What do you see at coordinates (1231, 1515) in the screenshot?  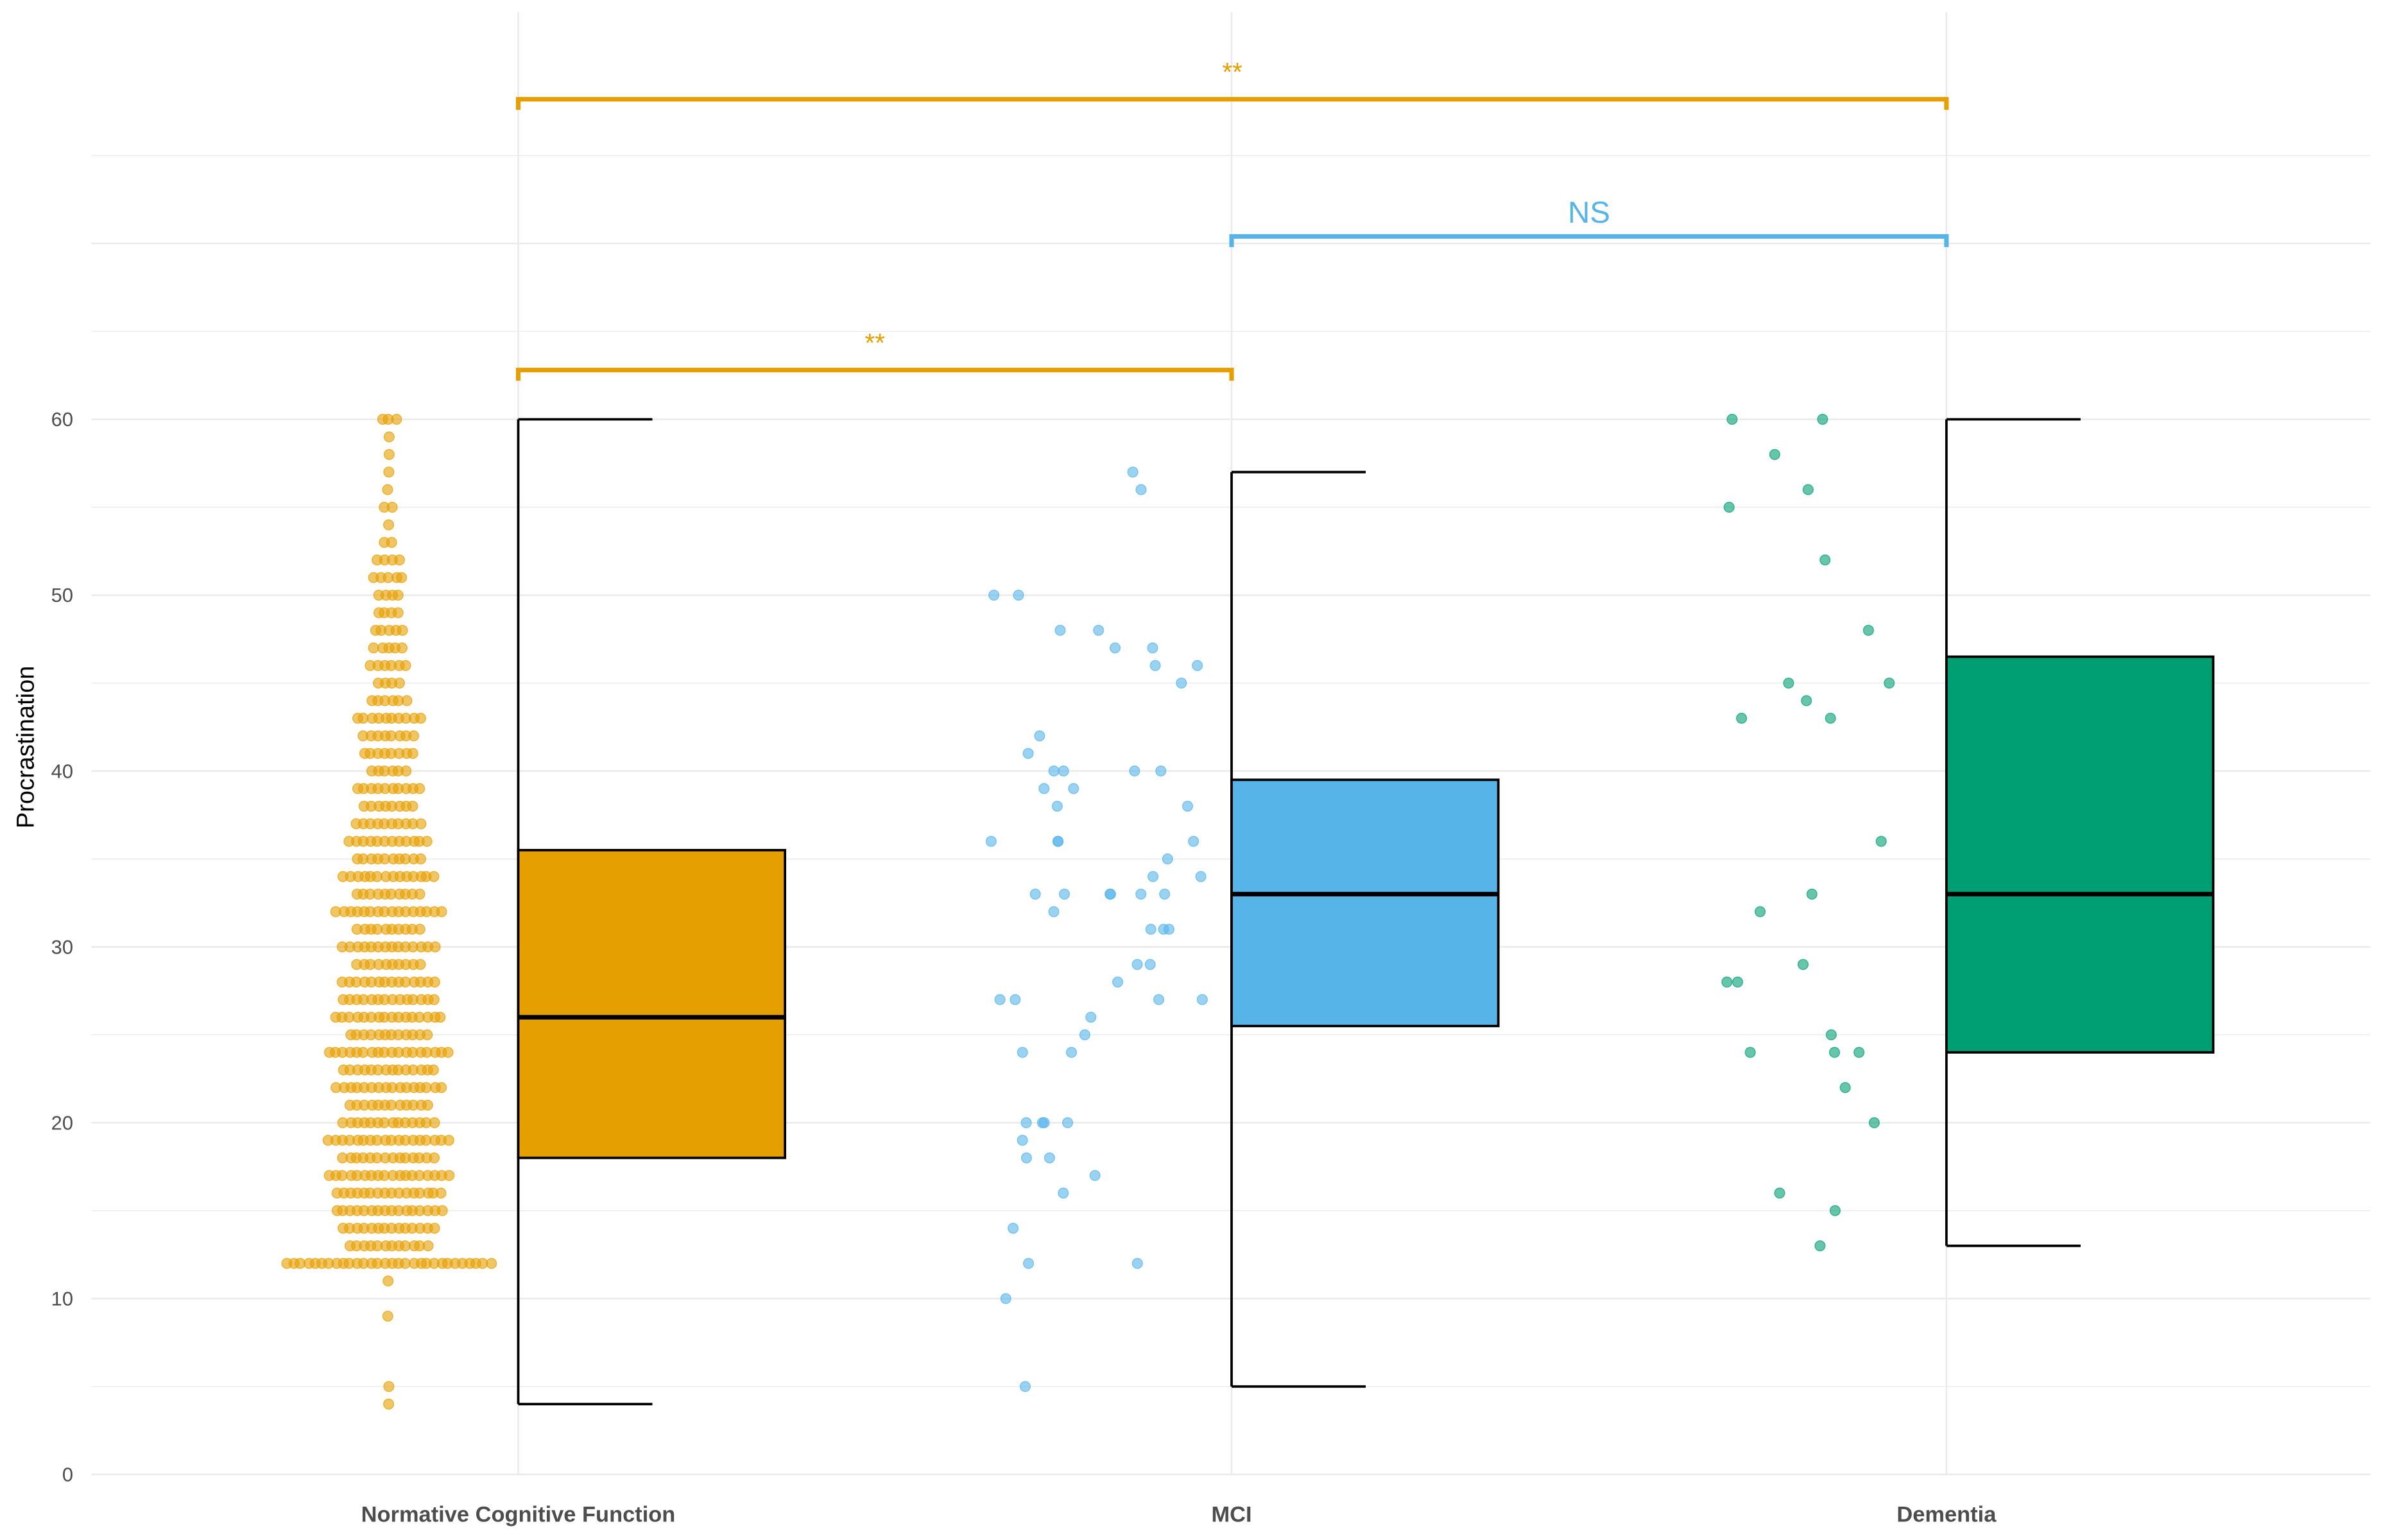 I see `x-tick-label: MCI` at bounding box center [1231, 1515].